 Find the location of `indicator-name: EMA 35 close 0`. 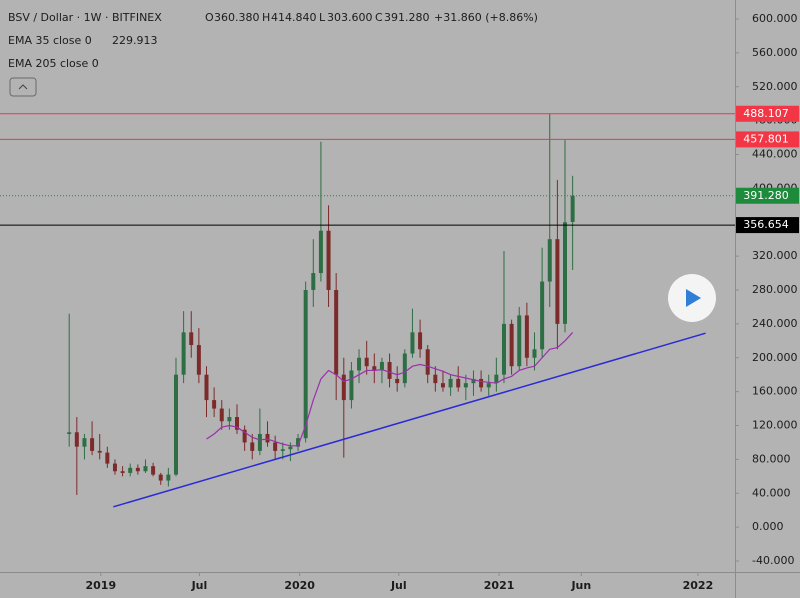

indicator-name: EMA 35 close 0 is located at coordinates (50, 40).